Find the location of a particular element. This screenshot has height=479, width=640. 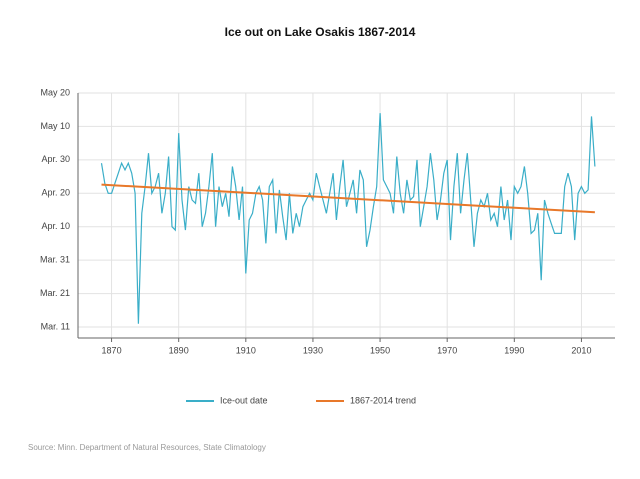

x-tick-label: 1970 is located at coordinates (447, 350).